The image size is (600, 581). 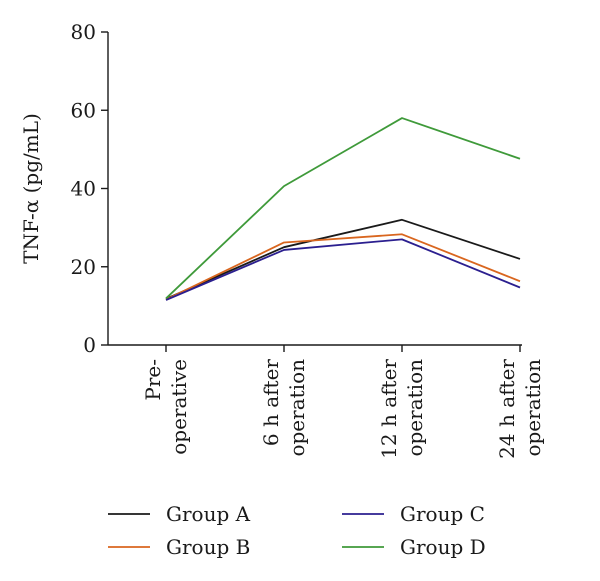 I want to click on x-tick-label-line: Pre-, so click(x=153, y=380).